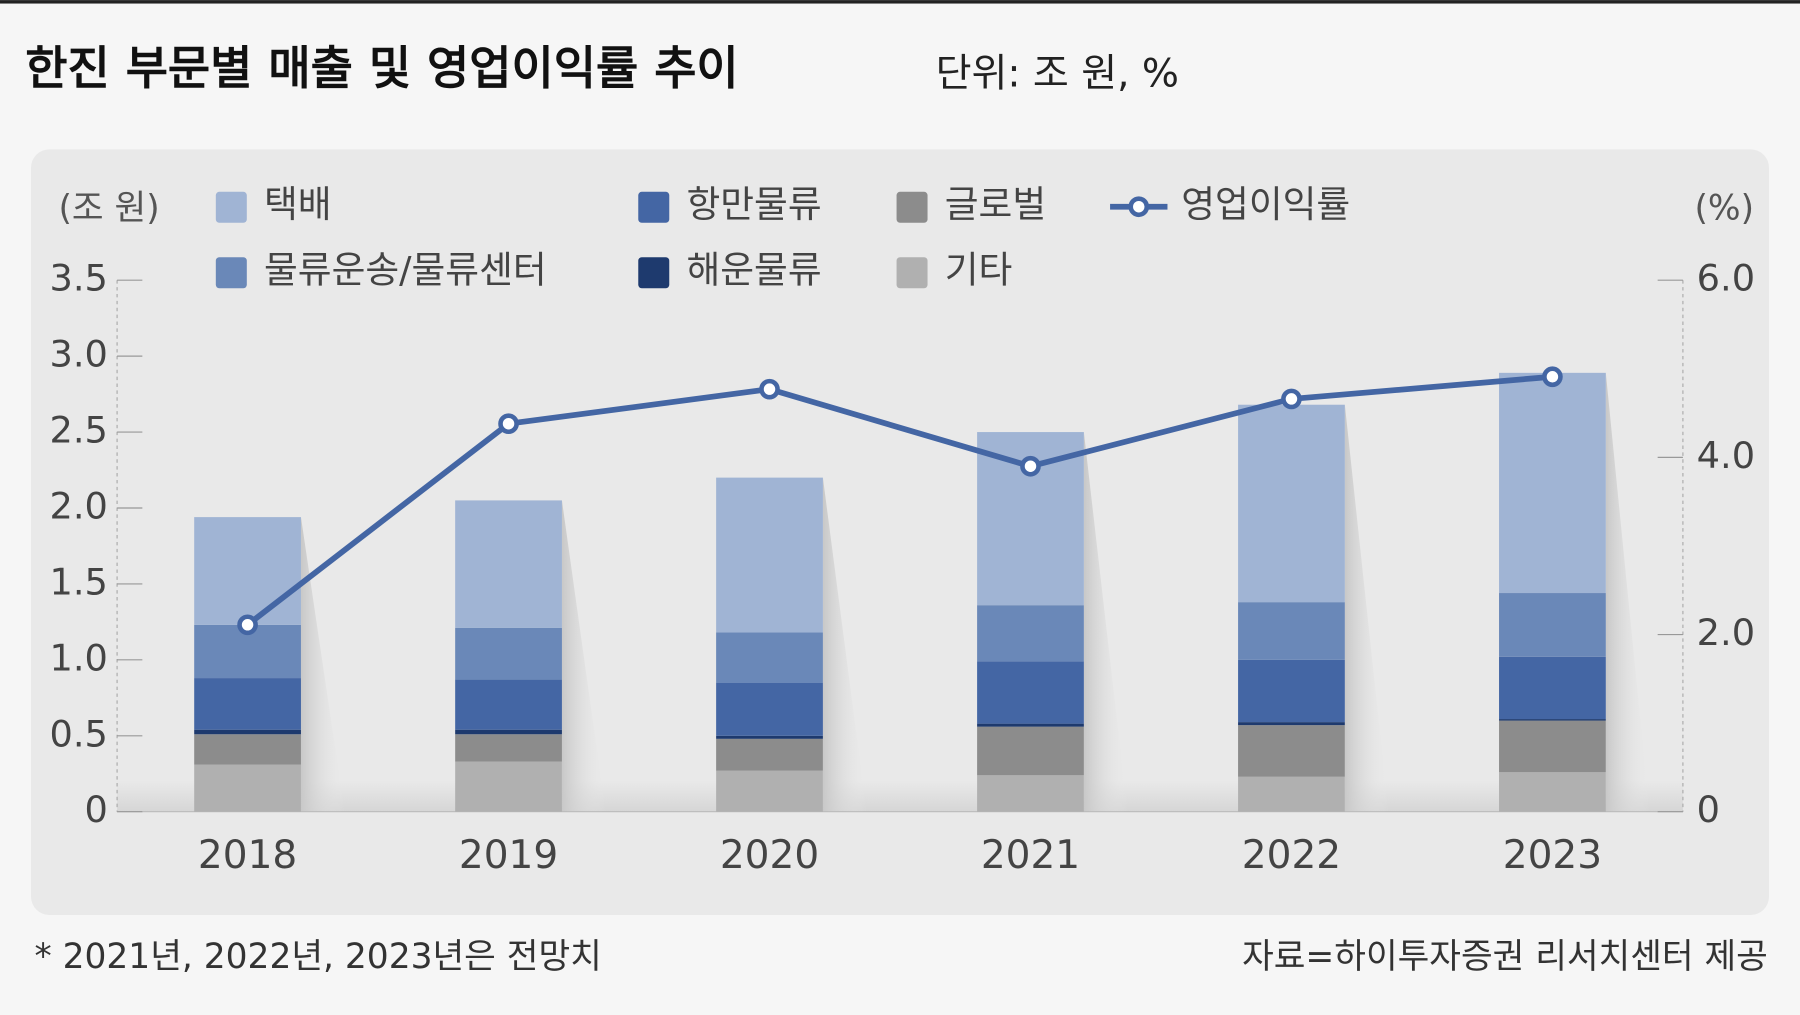 This screenshot has height=1015, width=1800. Describe the element at coordinates (108, 209) in the screenshot. I see `y-axis-label: (조 원)` at that location.